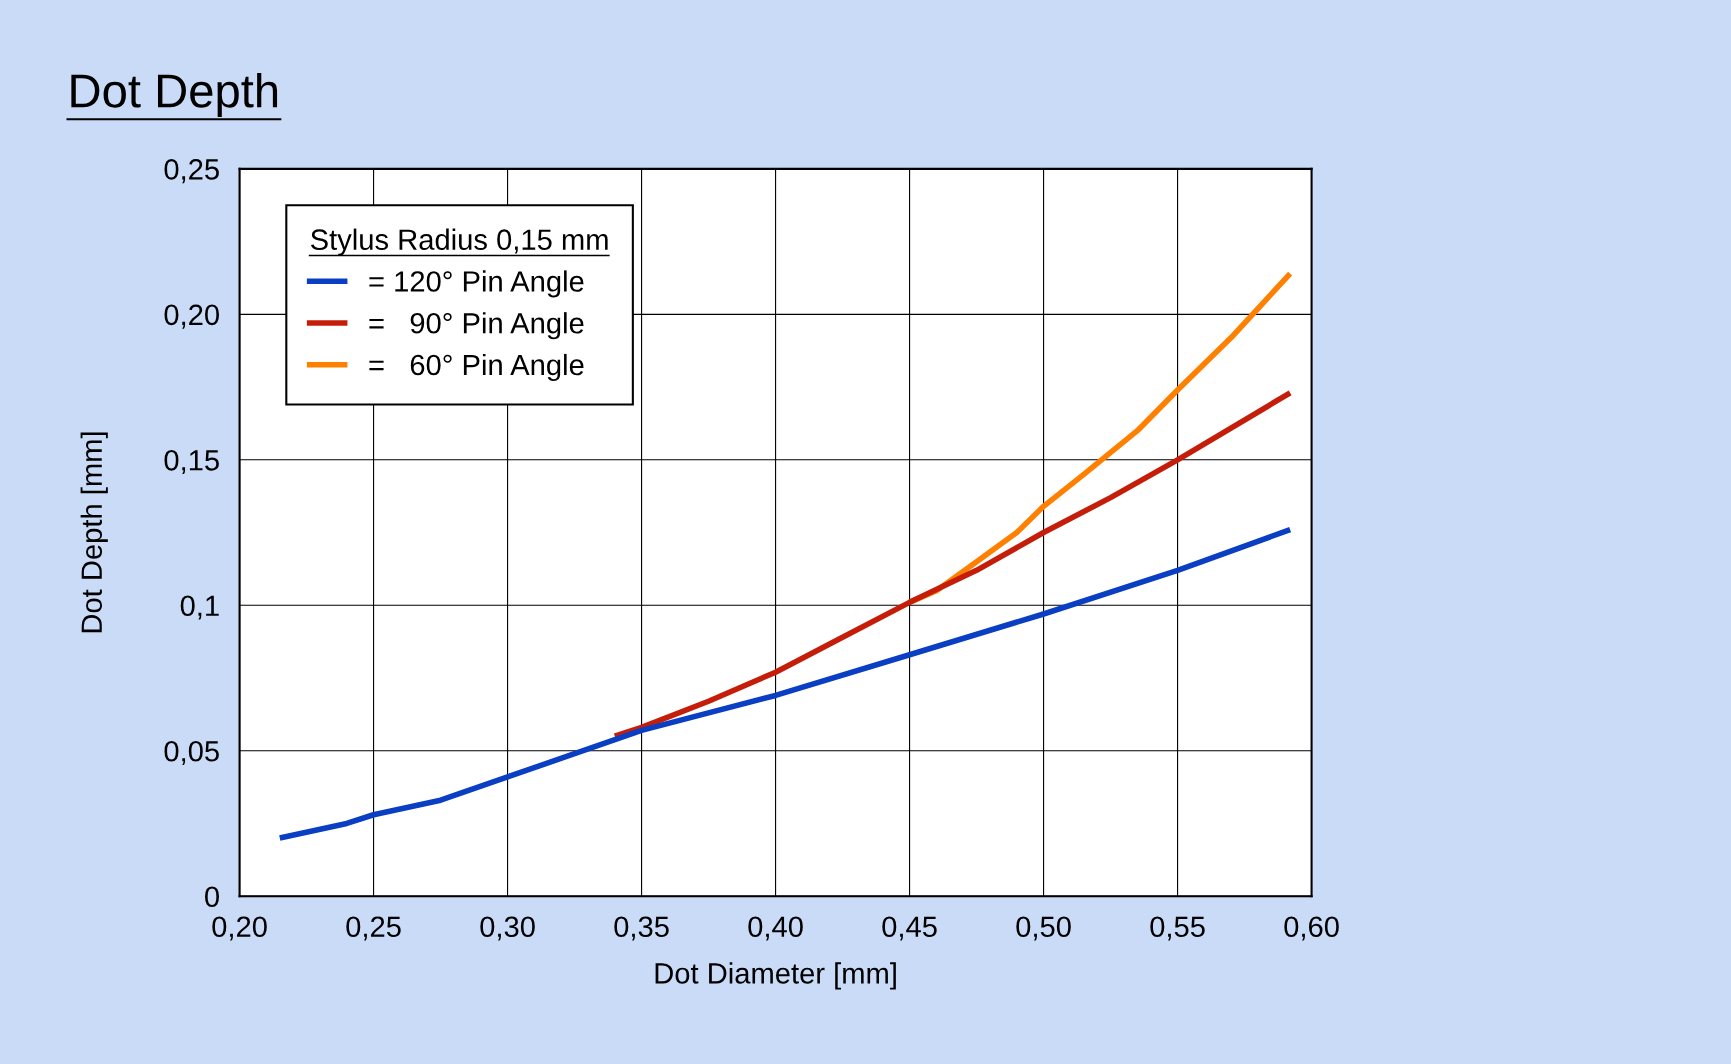  What do you see at coordinates (641, 928) in the screenshot?
I see `x-tick-label: 0,35` at bounding box center [641, 928].